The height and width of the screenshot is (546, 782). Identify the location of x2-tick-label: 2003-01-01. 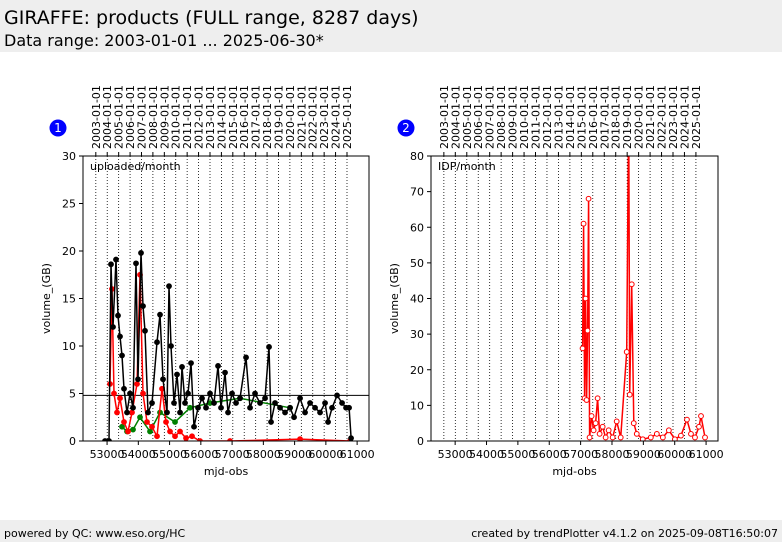
(444, 117).